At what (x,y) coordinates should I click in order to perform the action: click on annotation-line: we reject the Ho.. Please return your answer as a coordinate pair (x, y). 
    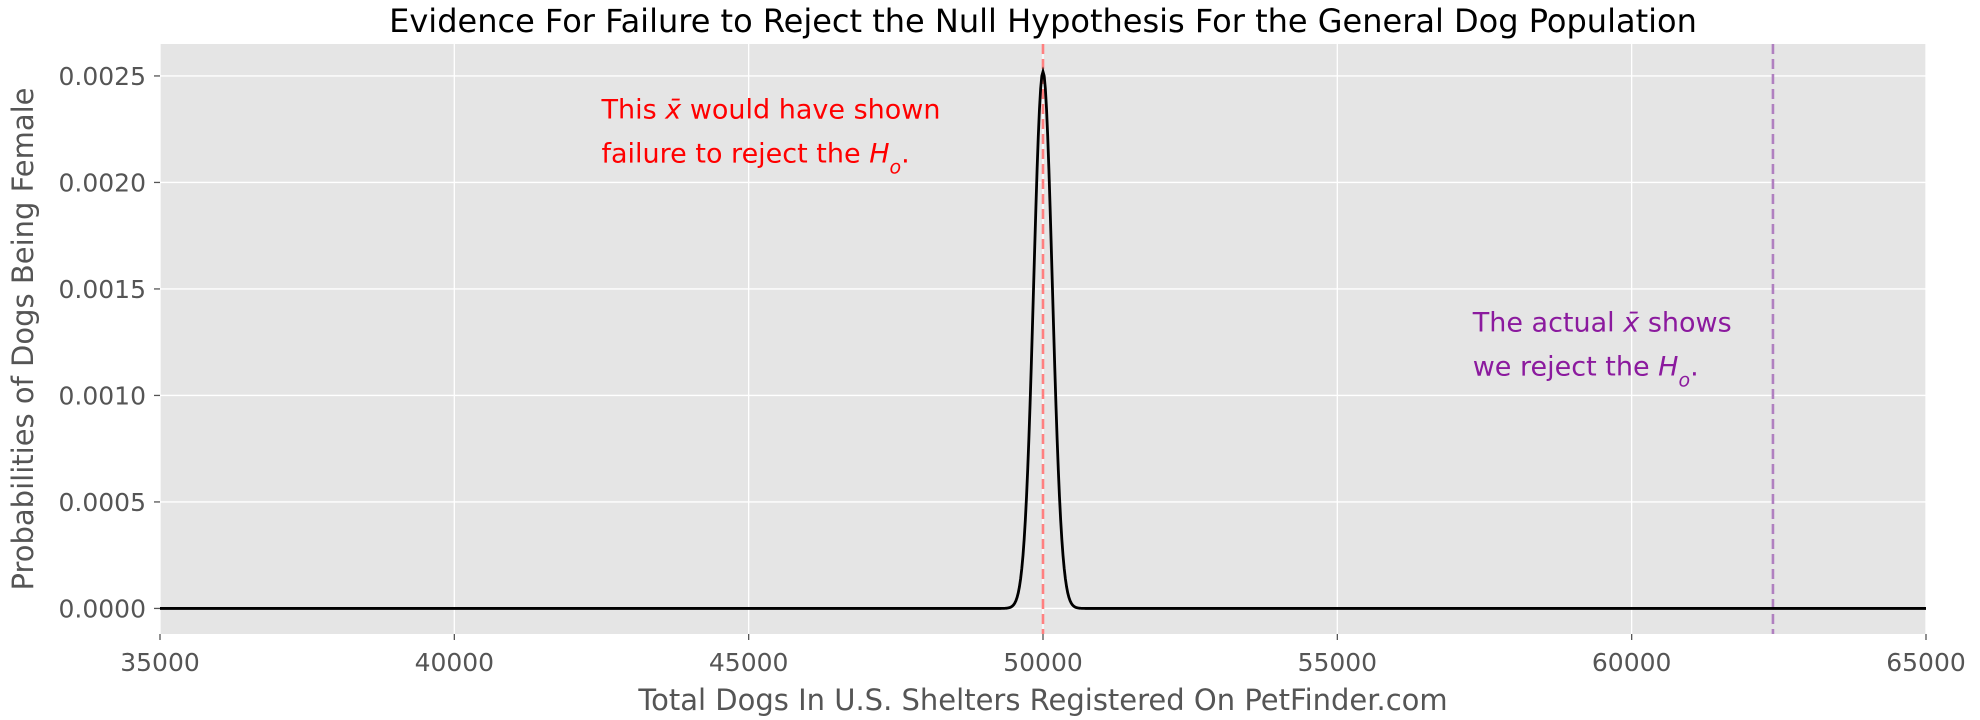
    Looking at the image, I should click on (1586, 372).